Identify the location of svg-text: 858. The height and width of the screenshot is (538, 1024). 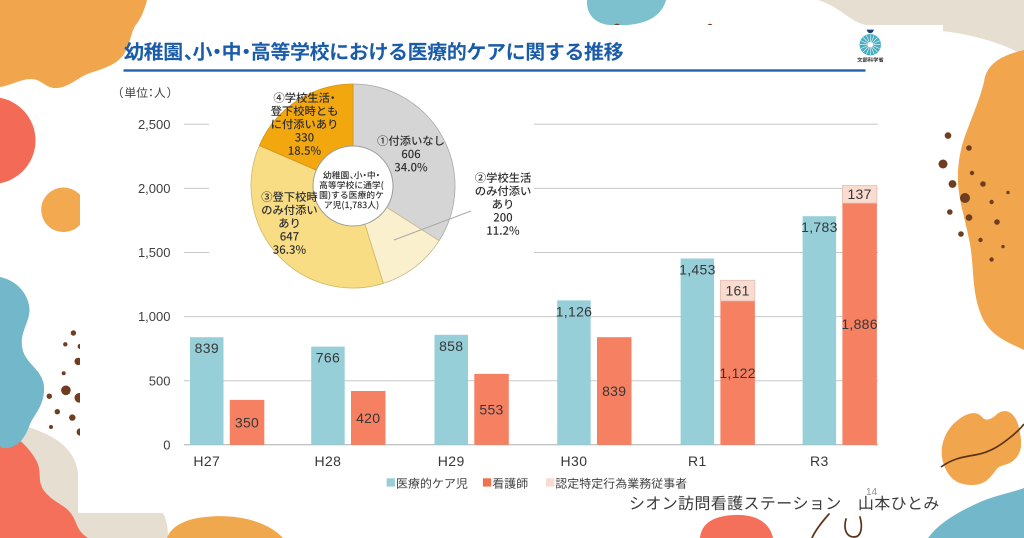
(451, 346).